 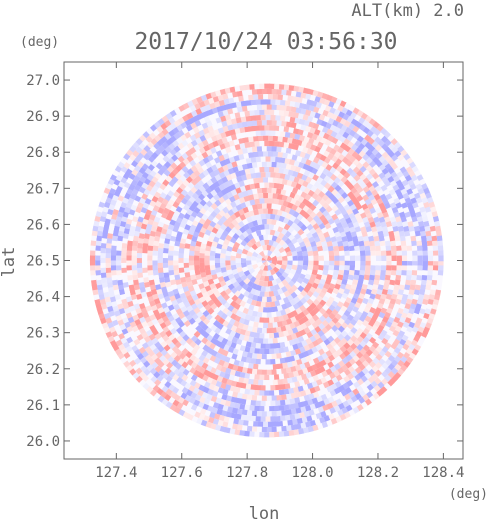 What do you see at coordinates (43, 117) in the screenshot?
I see `y-tick-label: 26.9` at bounding box center [43, 117].